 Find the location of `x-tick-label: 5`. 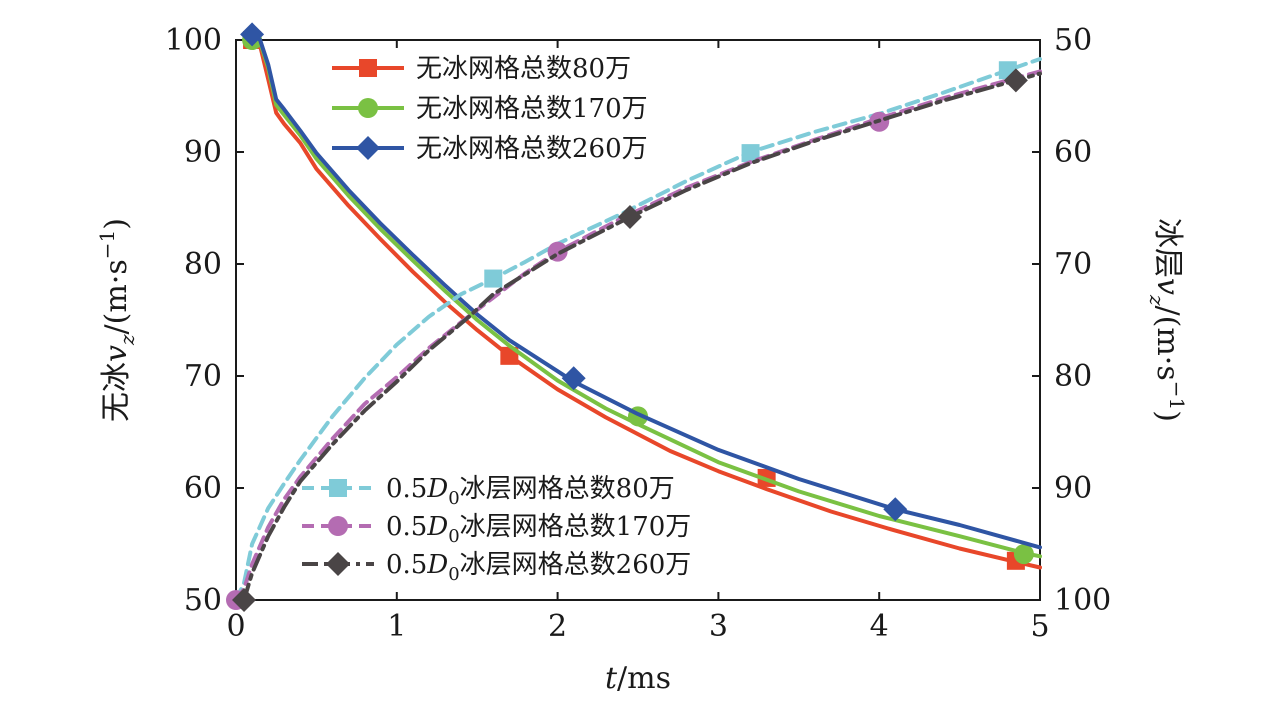

x-tick-label: 5 is located at coordinates (1039, 626).